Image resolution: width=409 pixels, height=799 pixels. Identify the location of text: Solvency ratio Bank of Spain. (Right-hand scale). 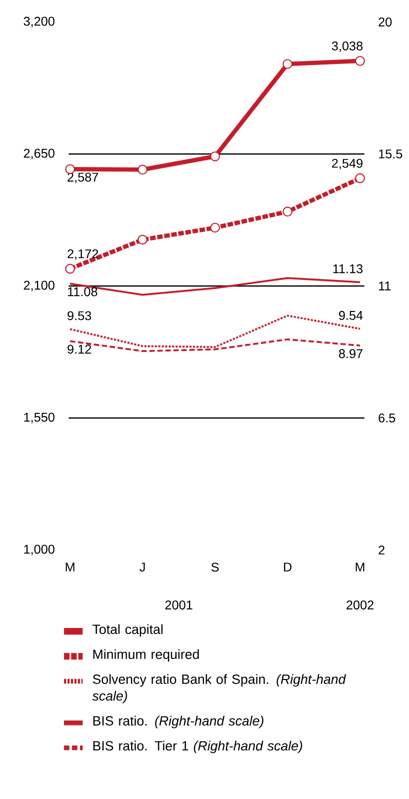
(219, 689).